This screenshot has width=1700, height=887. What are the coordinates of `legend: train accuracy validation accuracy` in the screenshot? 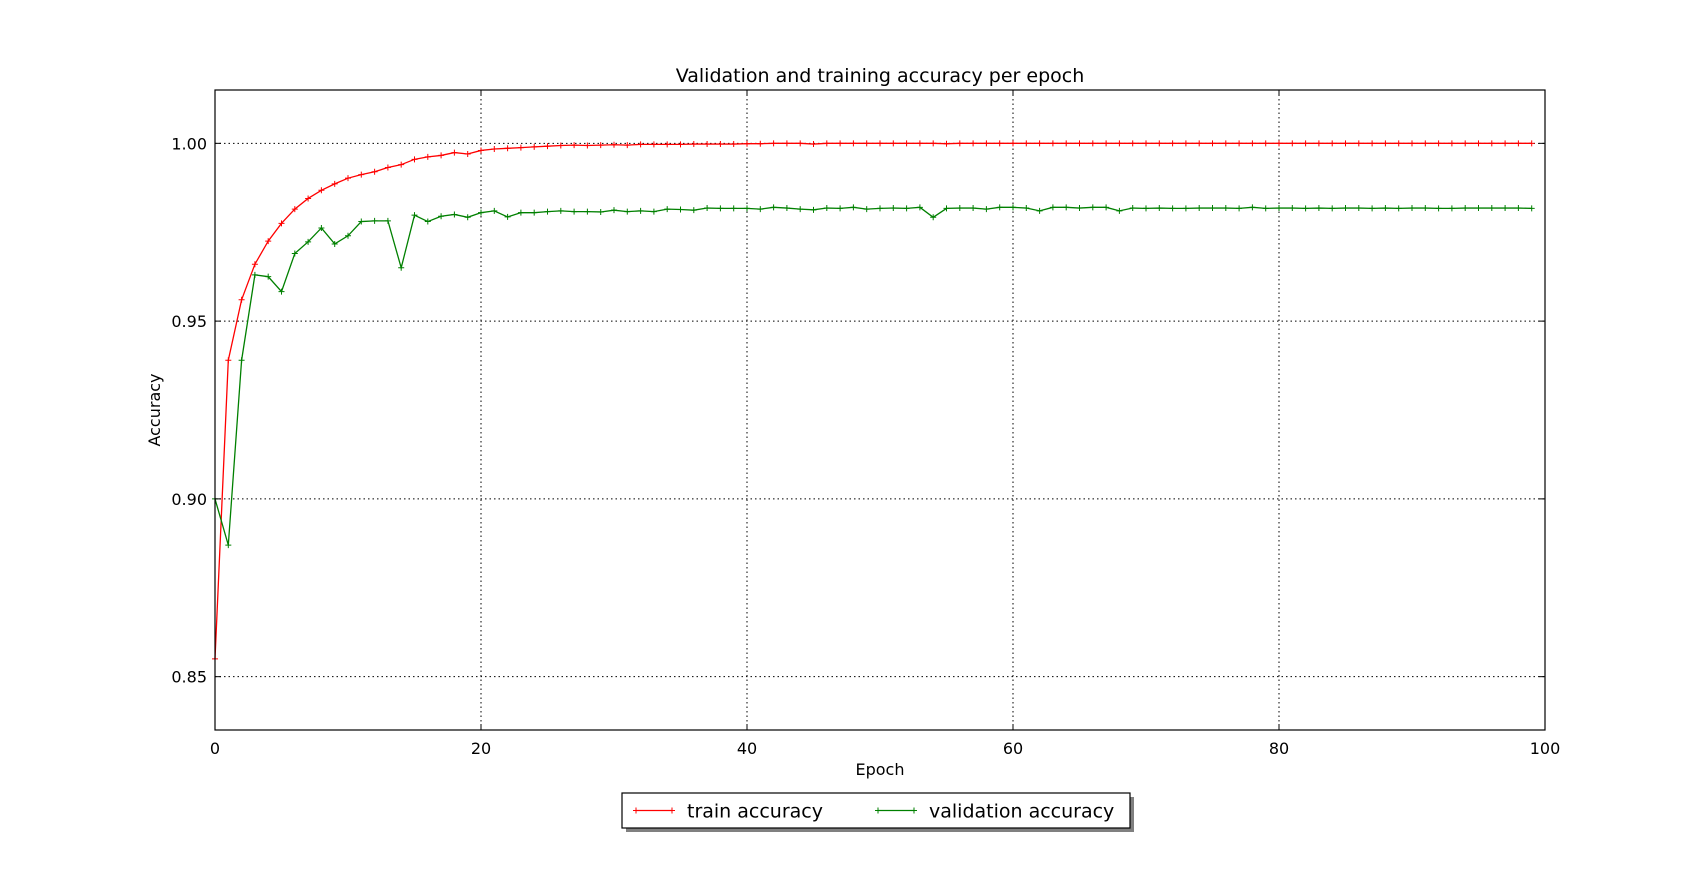 It's located at (877, 812).